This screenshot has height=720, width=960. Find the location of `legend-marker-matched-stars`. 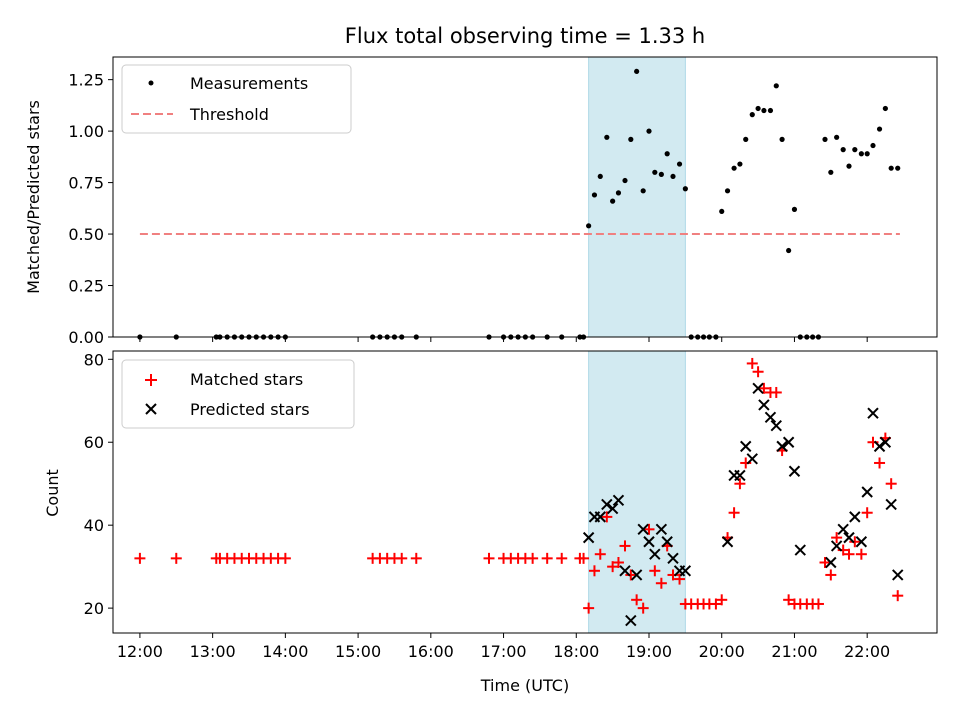

legend-marker-matched-stars is located at coordinates (151, 380).